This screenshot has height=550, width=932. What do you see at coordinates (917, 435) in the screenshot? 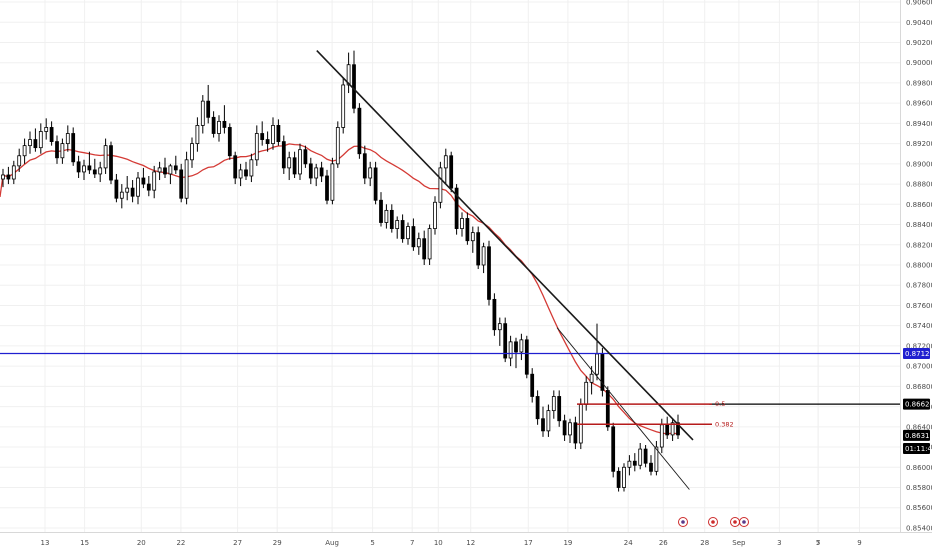
I see `price-badge: 0.86315` at bounding box center [917, 435].